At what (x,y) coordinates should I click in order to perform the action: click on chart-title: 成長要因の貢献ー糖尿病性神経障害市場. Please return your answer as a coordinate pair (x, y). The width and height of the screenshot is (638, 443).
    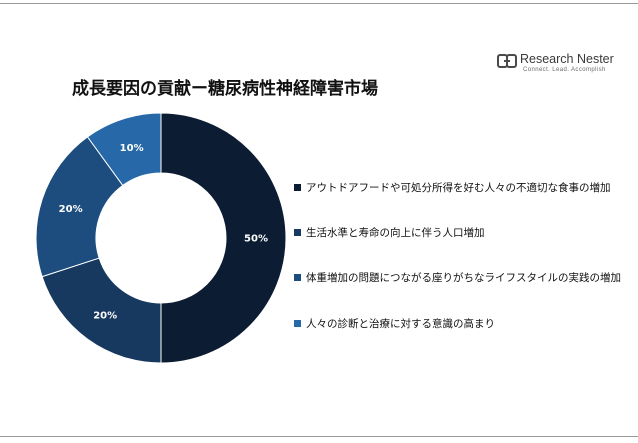
    Looking at the image, I should click on (225, 89).